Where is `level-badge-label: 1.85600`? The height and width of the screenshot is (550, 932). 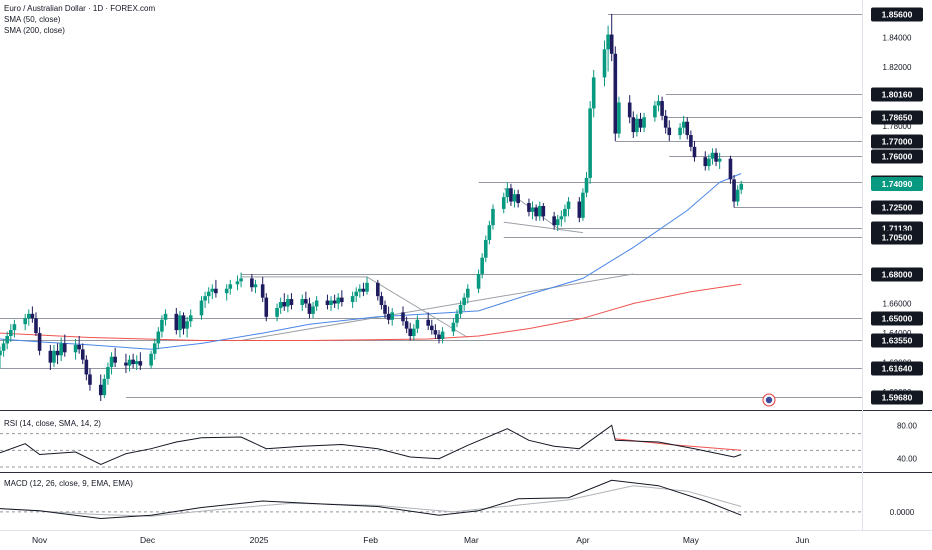
level-badge-label: 1.85600 is located at coordinates (897, 15).